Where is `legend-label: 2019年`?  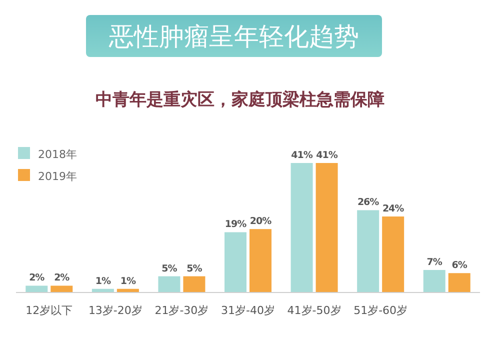
legend-label: 2019年 is located at coordinates (57, 176).